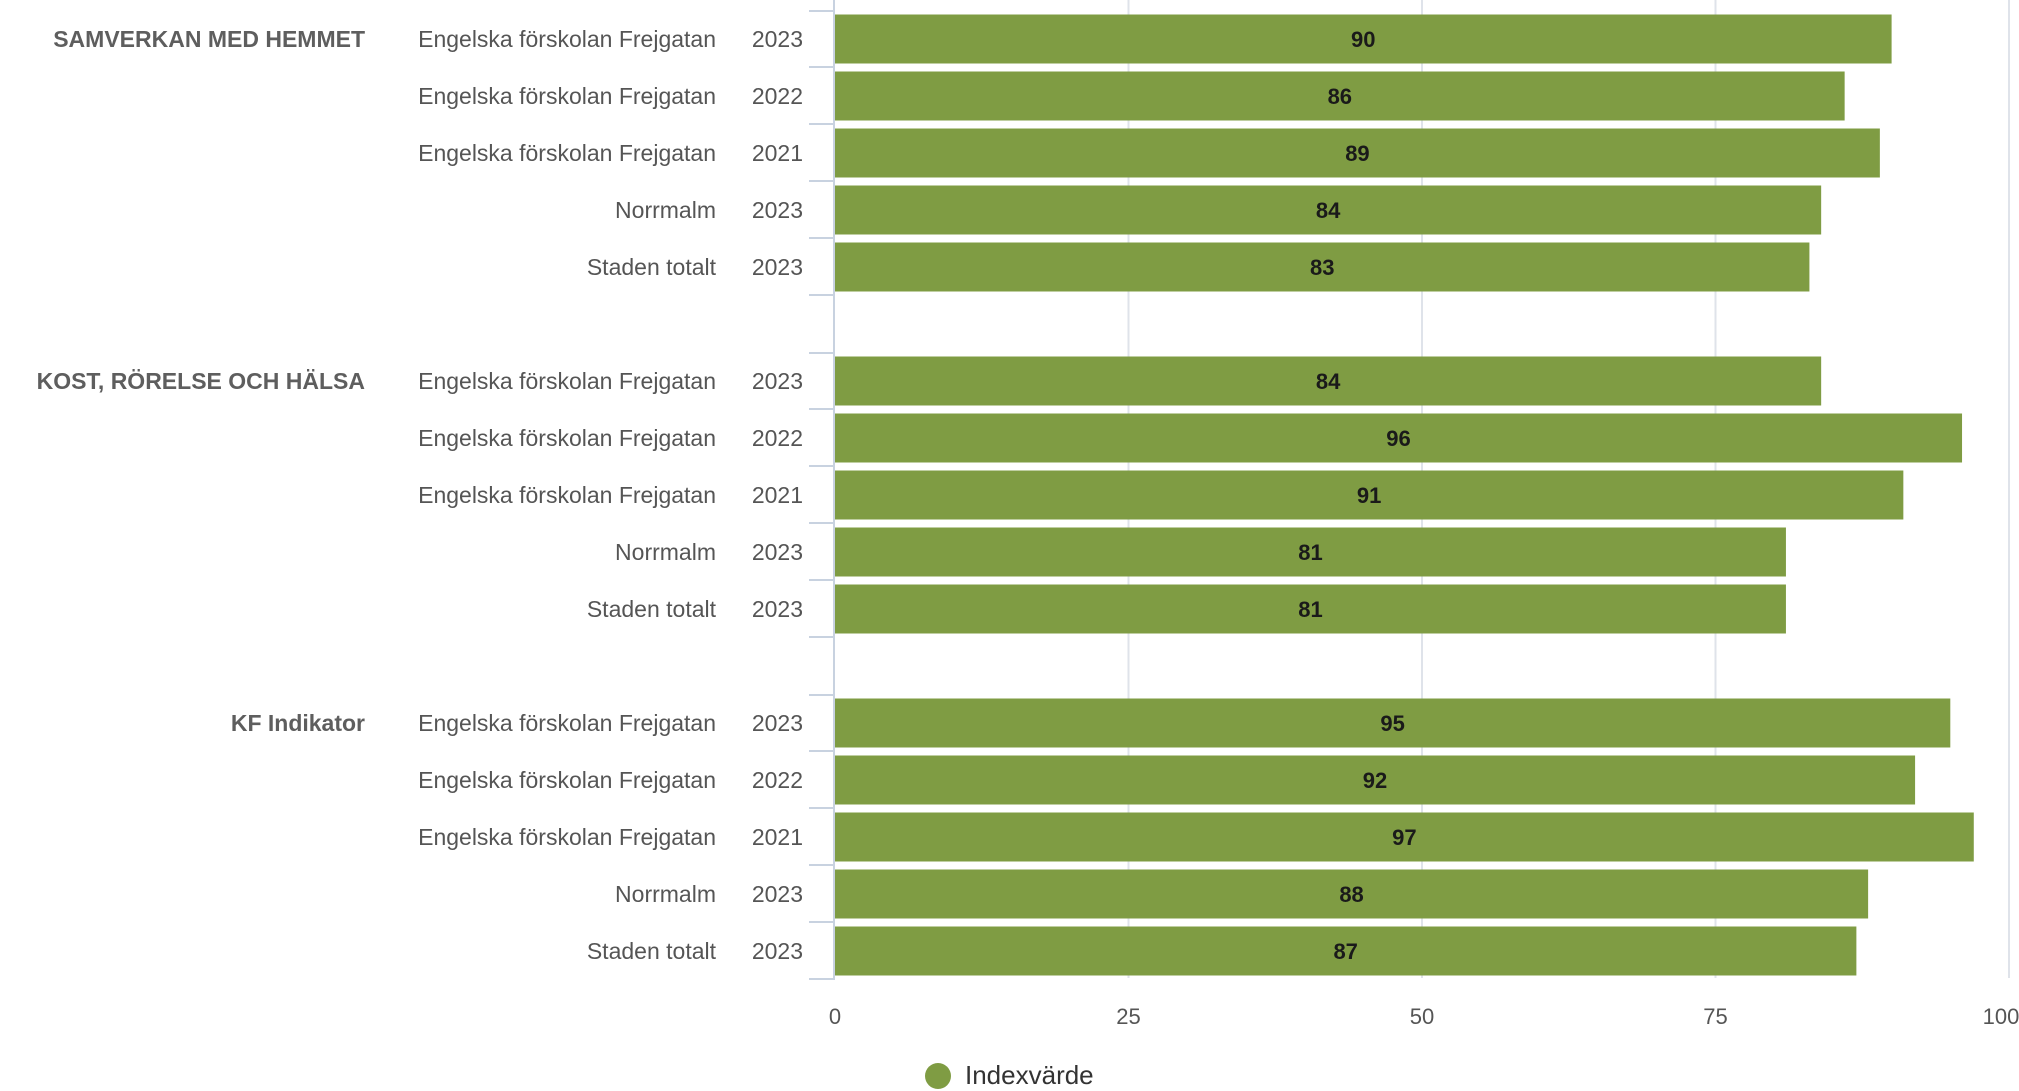 The width and height of the screenshot is (2019, 1091). I want to click on group-label: KF Indikator, so click(298, 723).